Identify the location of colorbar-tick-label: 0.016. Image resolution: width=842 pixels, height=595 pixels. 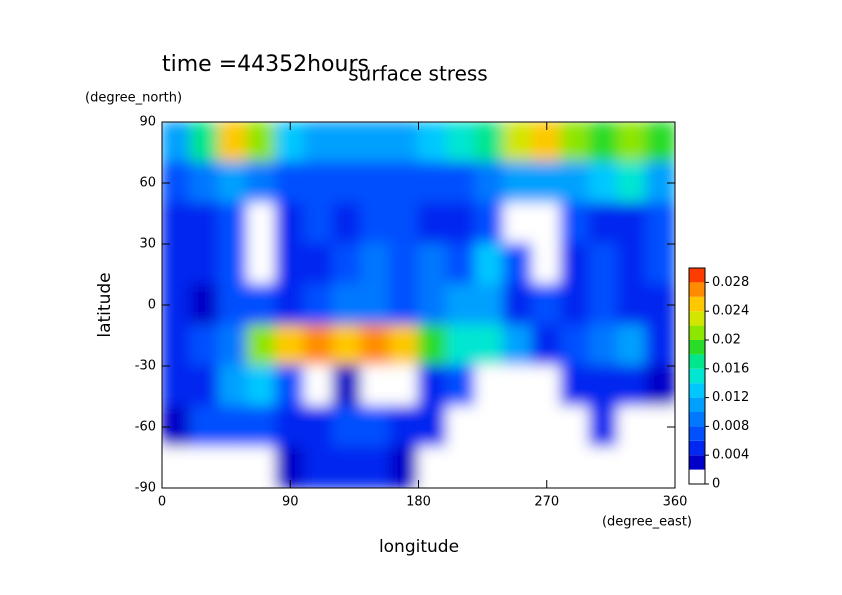
(730, 368).